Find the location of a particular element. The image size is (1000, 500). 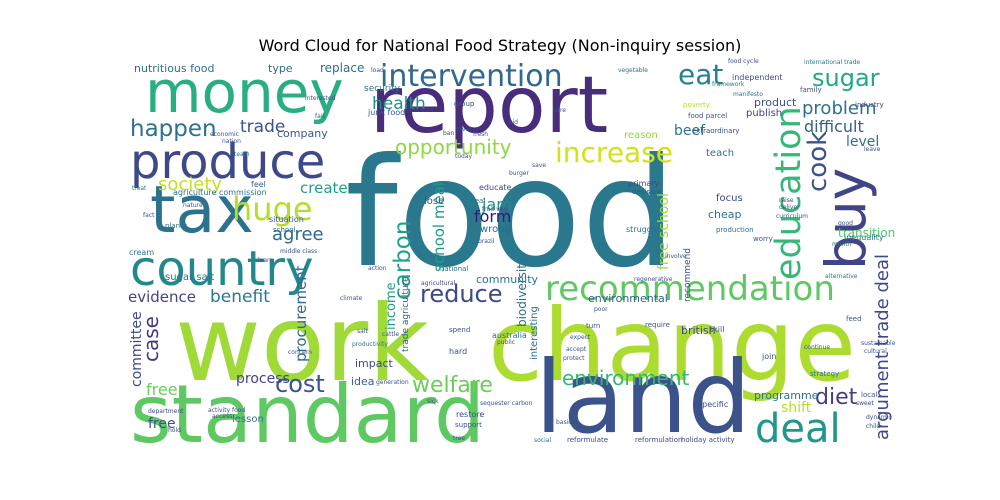

word-health: health is located at coordinates (399, 104).